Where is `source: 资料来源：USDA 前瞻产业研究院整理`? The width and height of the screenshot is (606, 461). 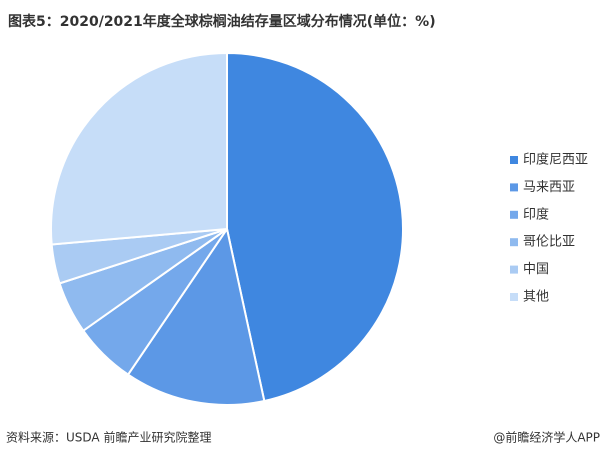 source: 资料来源：USDA 前瞻产业研究院整理 is located at coordinates (108, 437).